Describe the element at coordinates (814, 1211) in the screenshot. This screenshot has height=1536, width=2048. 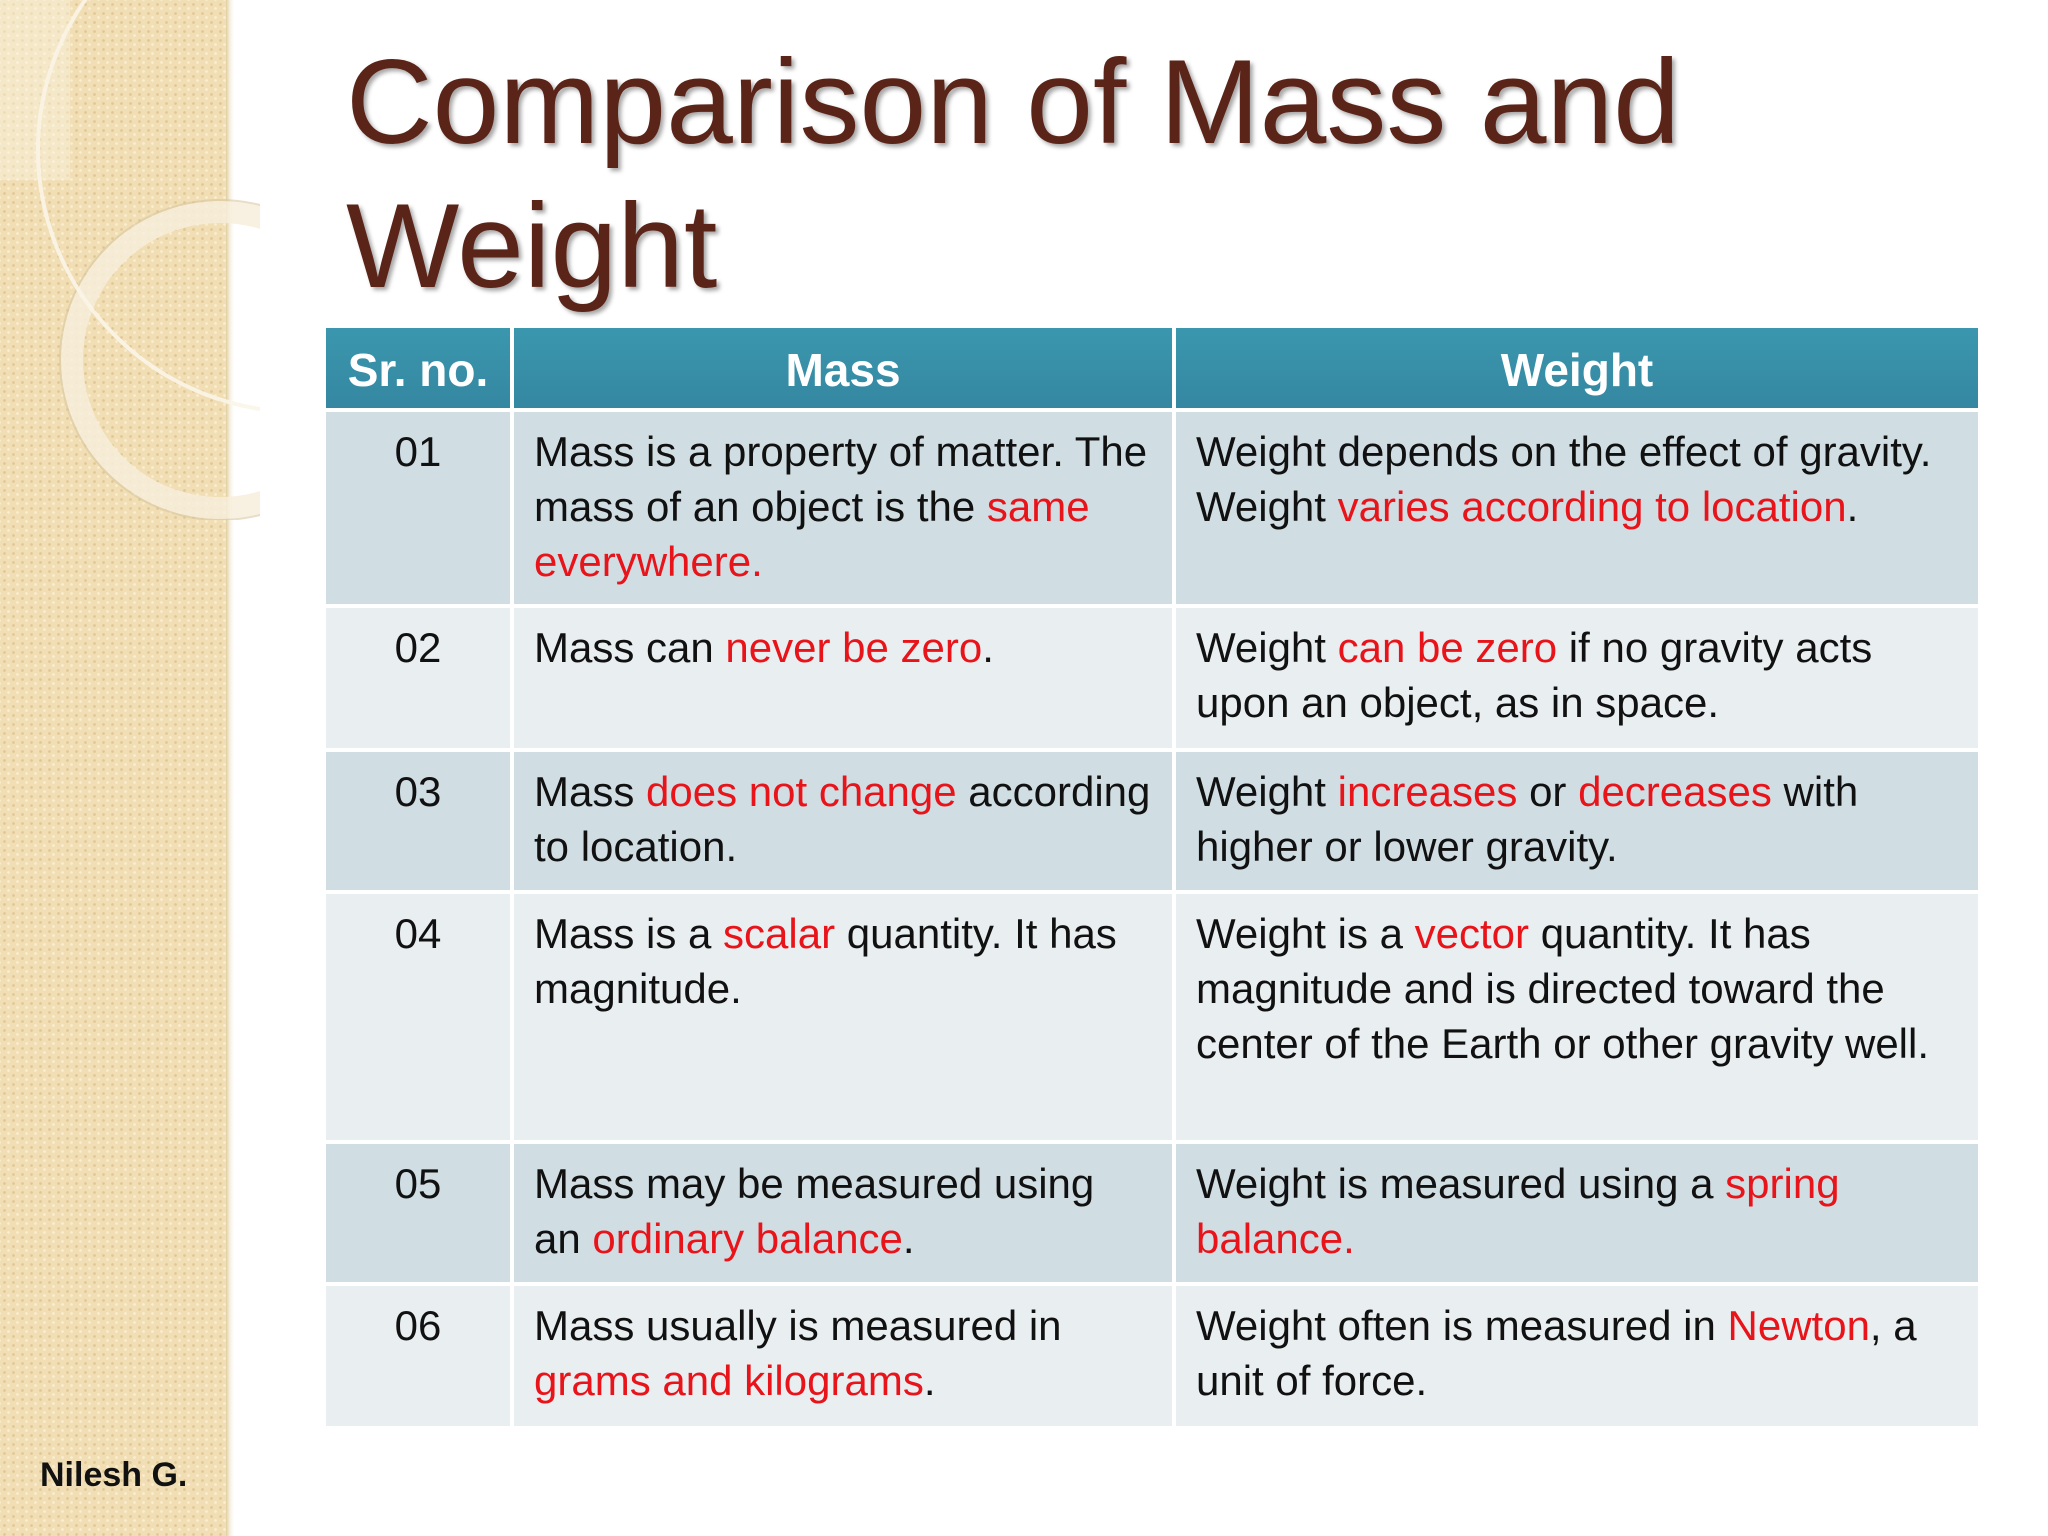
I see `mass-text: Mass may be measured using an` at that location.